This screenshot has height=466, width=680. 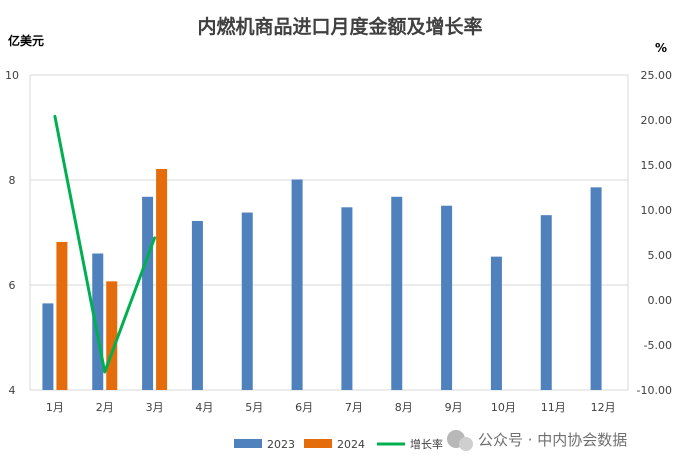 What do you see at coordinates (657, 210) in the screenshot?
I see `right-tick-label-4: 10.00` at bounding box center [657, 210].